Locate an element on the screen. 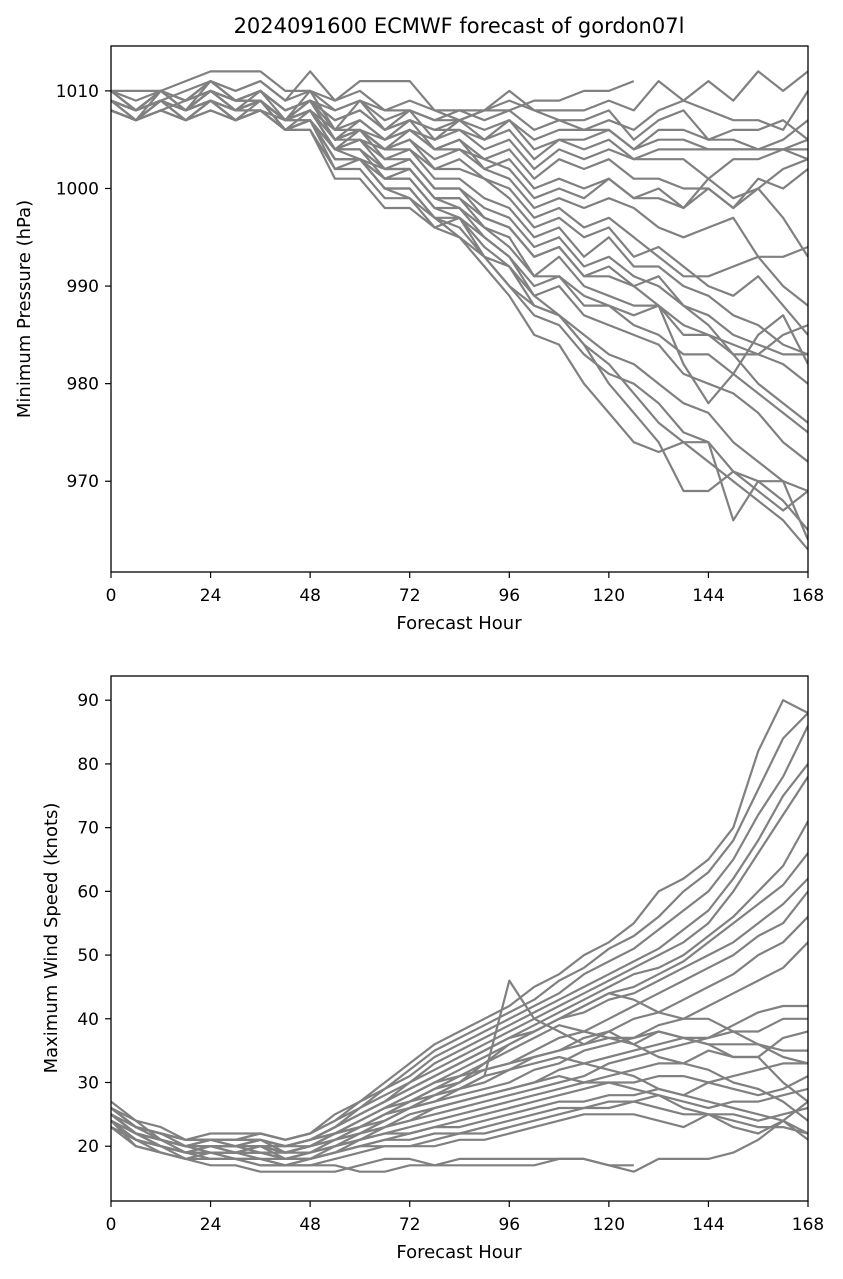 The image size is (843, 1279). wind-x-tick-label: 120 is located at coordinates (609, 1225).